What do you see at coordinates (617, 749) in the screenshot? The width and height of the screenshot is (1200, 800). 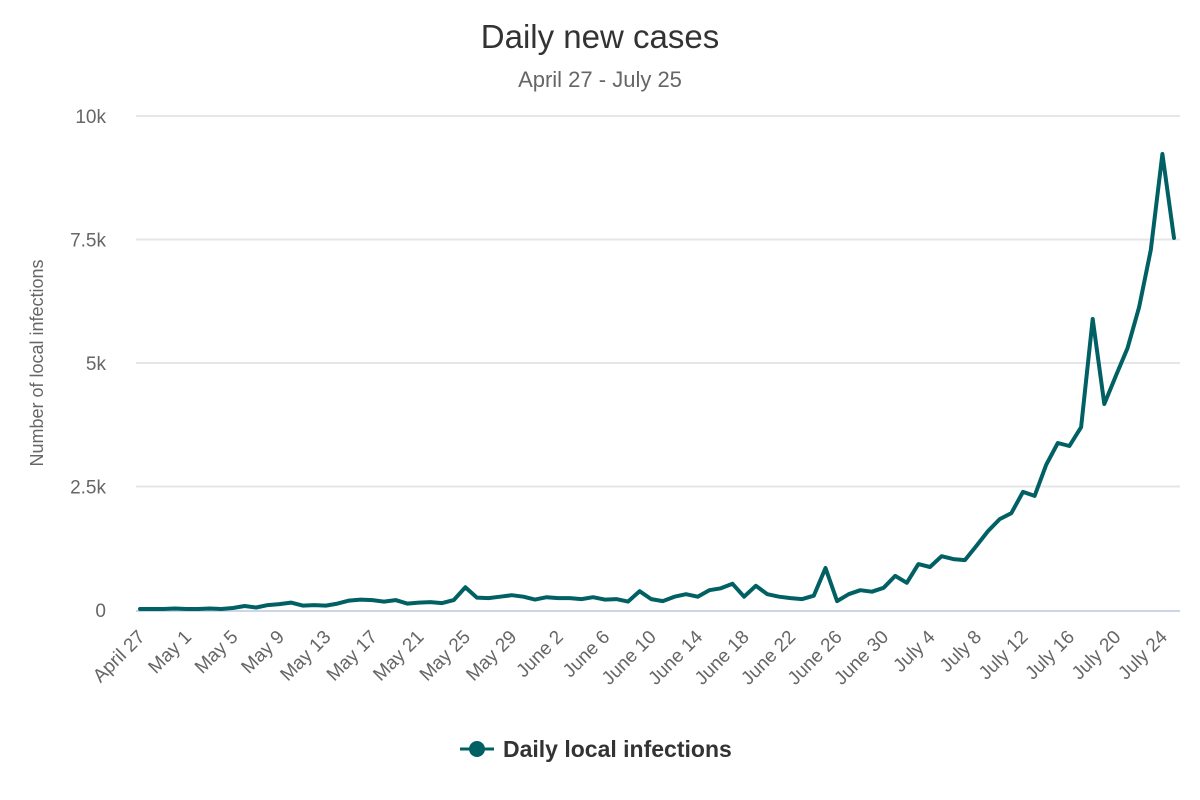 I see `legend-label: Daily local infections` at bounding box center [617, 749].